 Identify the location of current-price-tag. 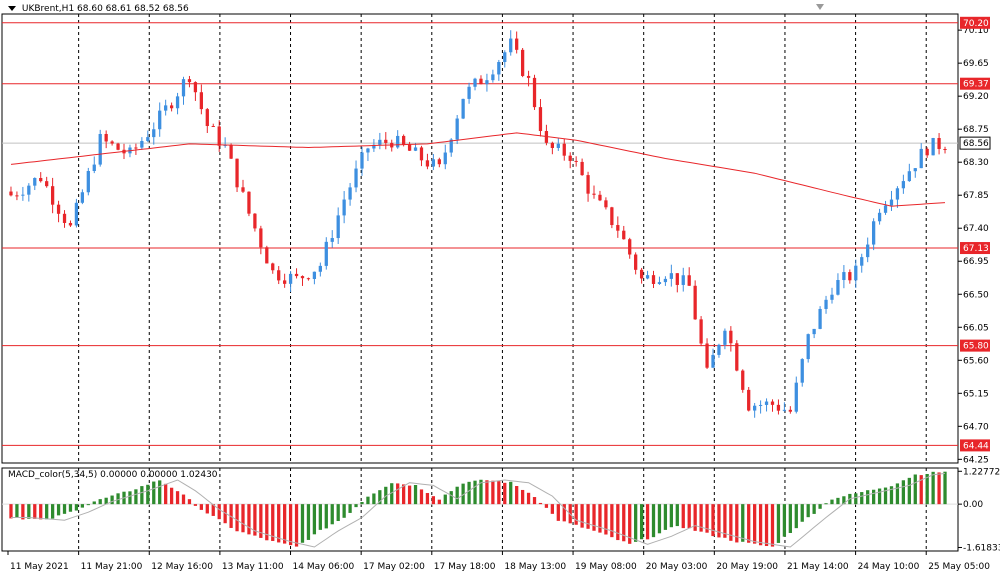
(975, 143).